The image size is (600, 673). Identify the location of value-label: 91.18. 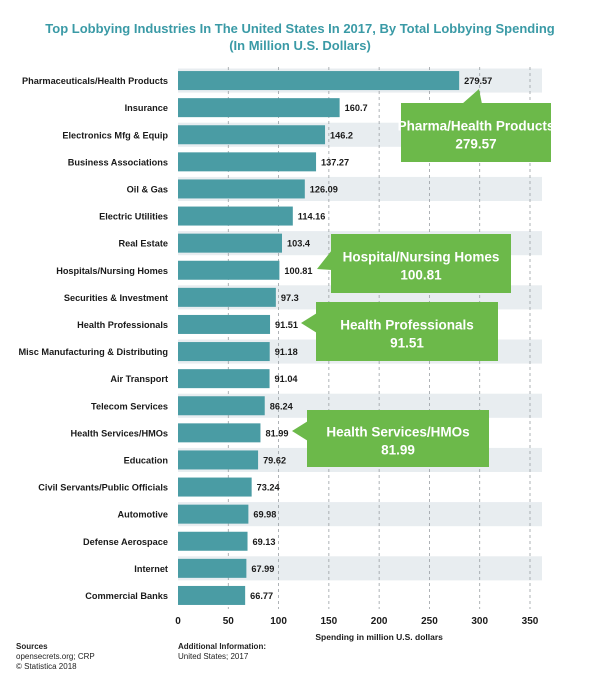
(286, 352).